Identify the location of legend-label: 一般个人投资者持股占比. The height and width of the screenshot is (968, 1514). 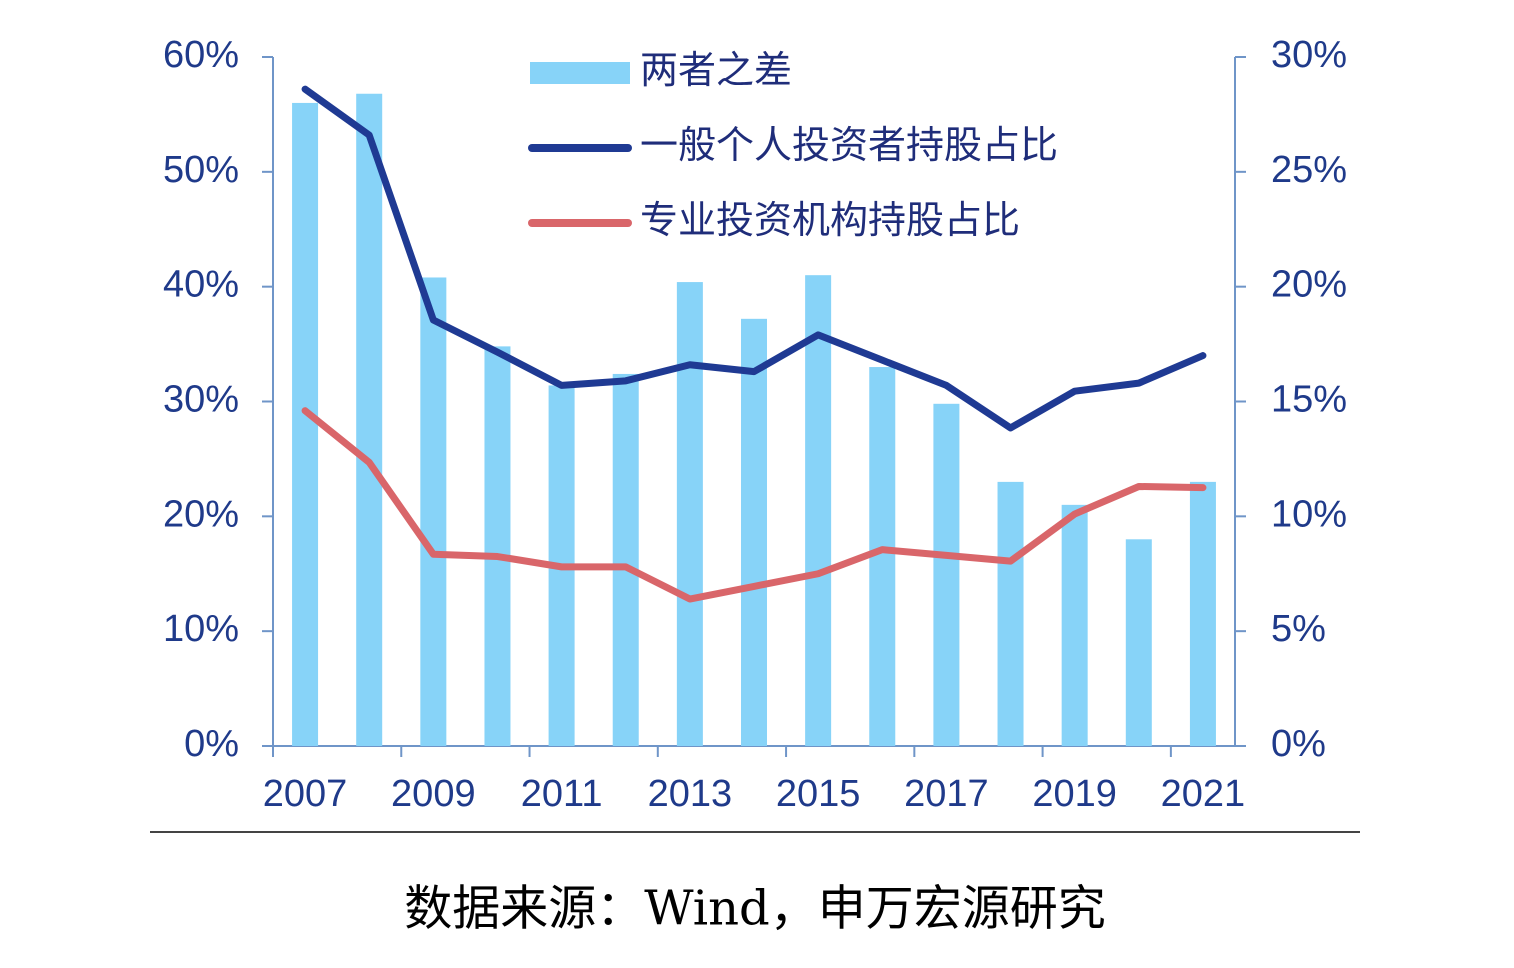
(849, 146).